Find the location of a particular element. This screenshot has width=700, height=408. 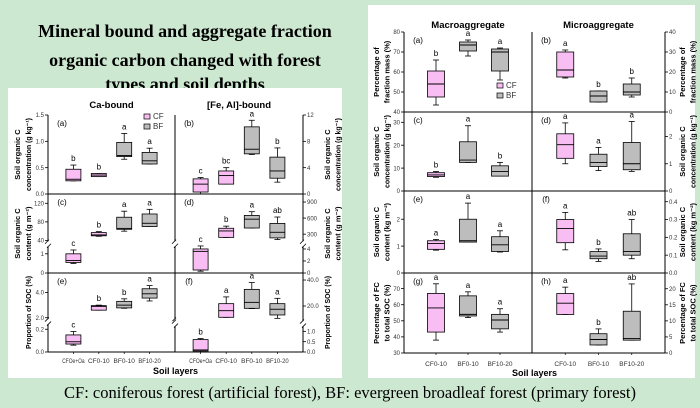

y-axis-title-left: content (g m⁻²) is located at coordinates (28, 233).